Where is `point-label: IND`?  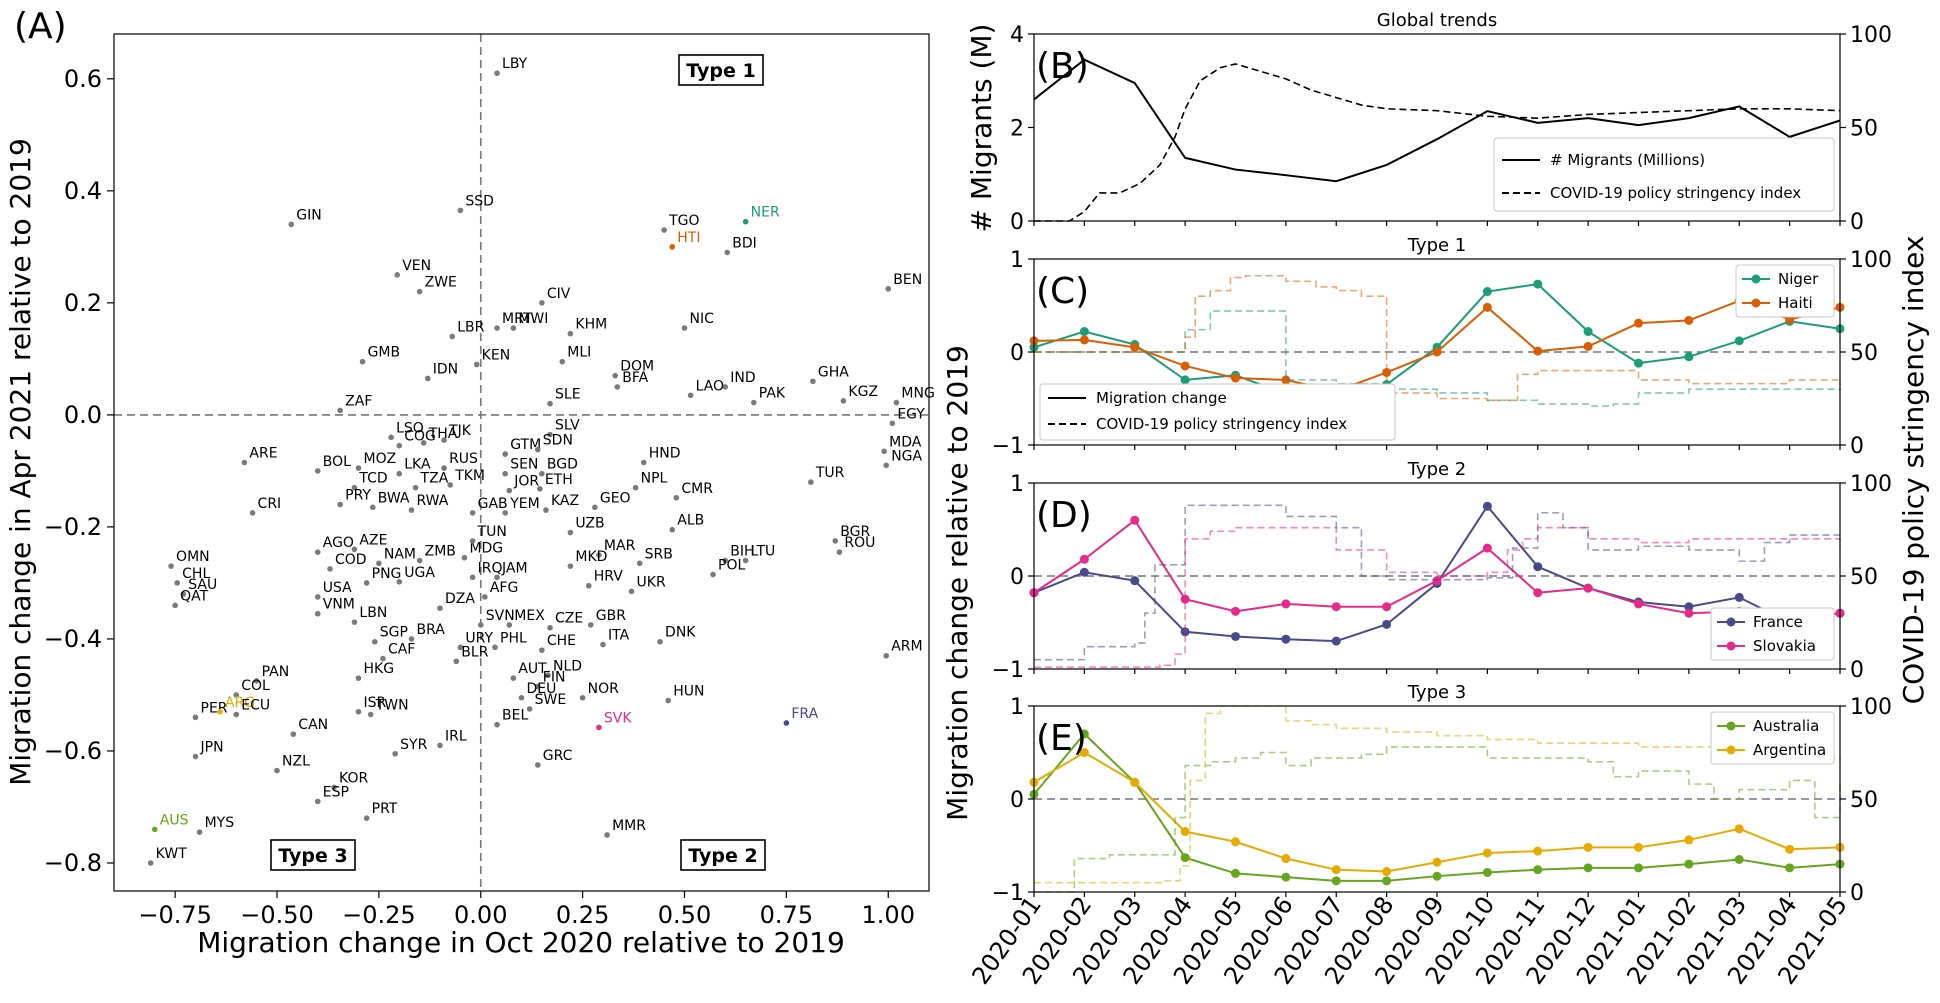
point-label: IND is located at coordinates (742, 378).